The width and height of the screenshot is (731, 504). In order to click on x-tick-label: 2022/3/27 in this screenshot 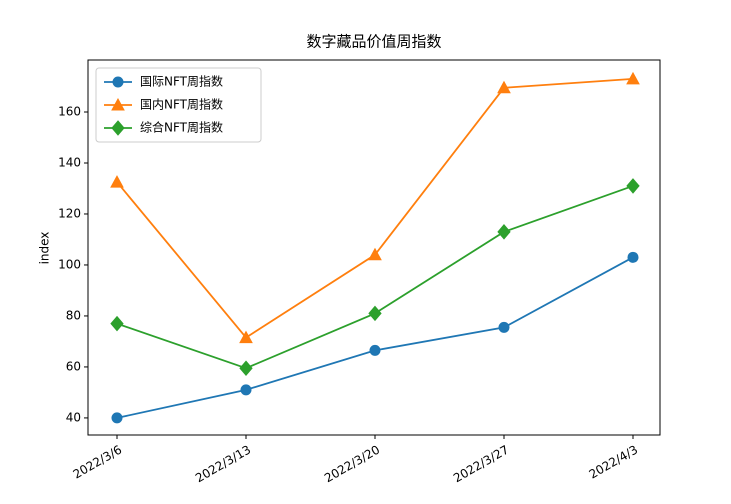, I will do `click(481, 464)`.